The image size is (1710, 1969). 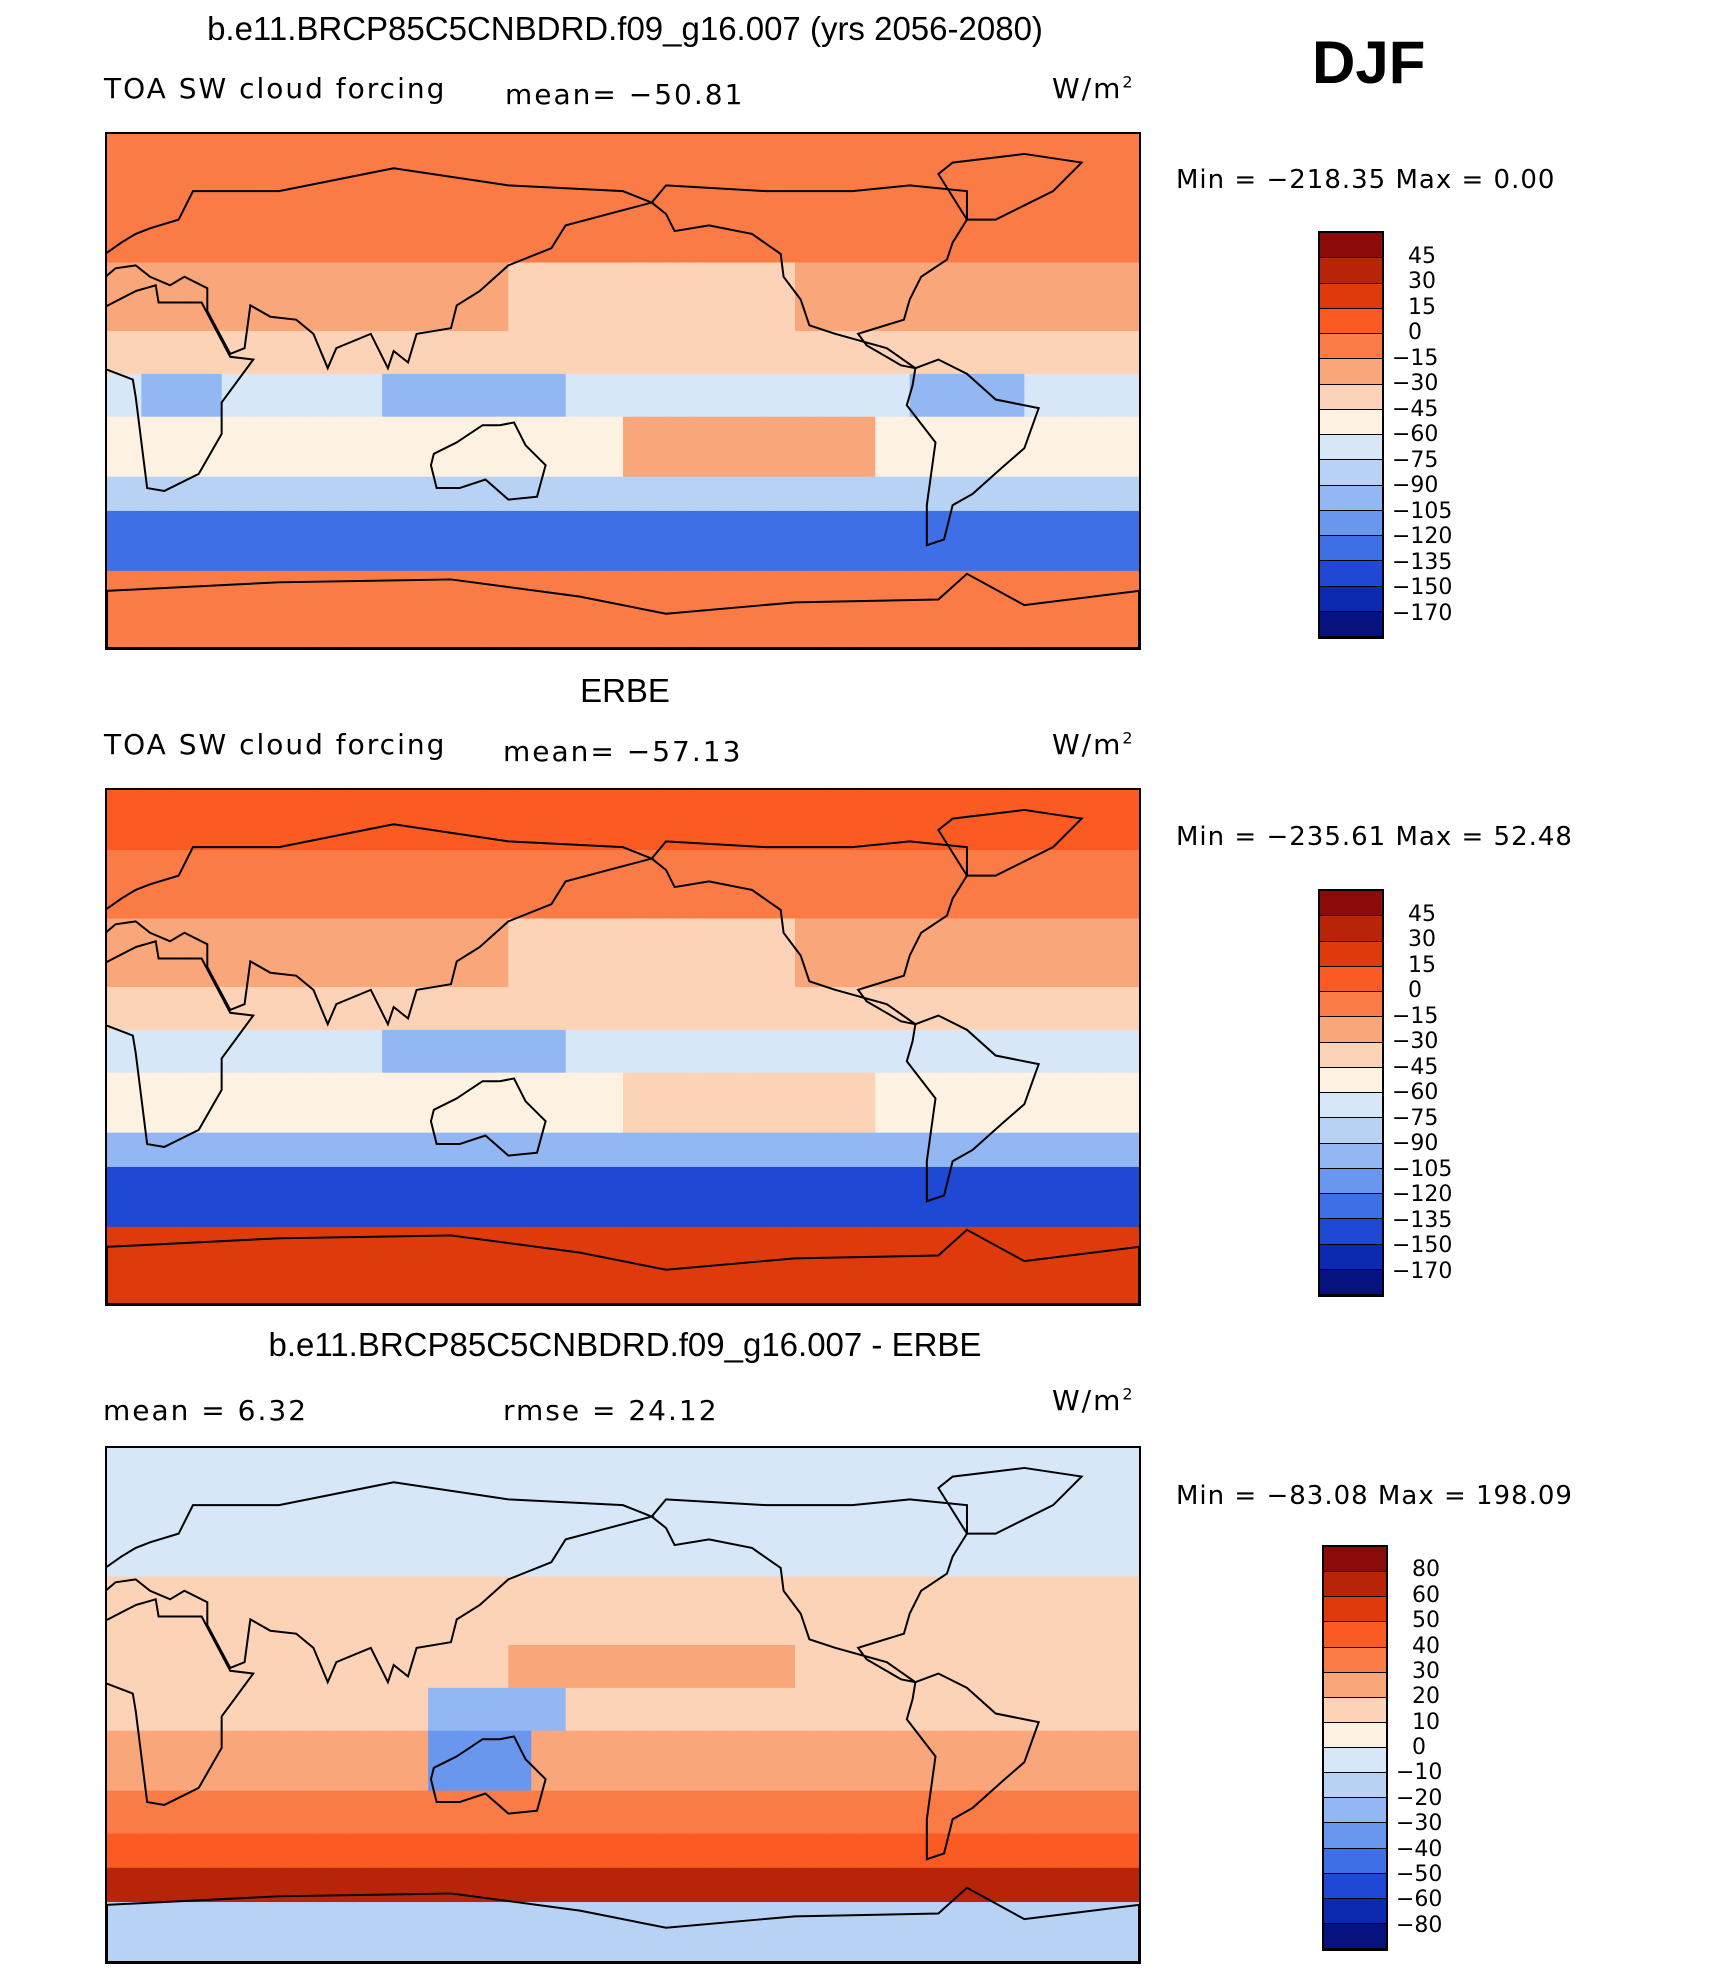 What do you see at coordinates (1426, 1595) in the screenshot?
I see `colorbar-tick-label: 60` at bounding box center [1426, 1595].